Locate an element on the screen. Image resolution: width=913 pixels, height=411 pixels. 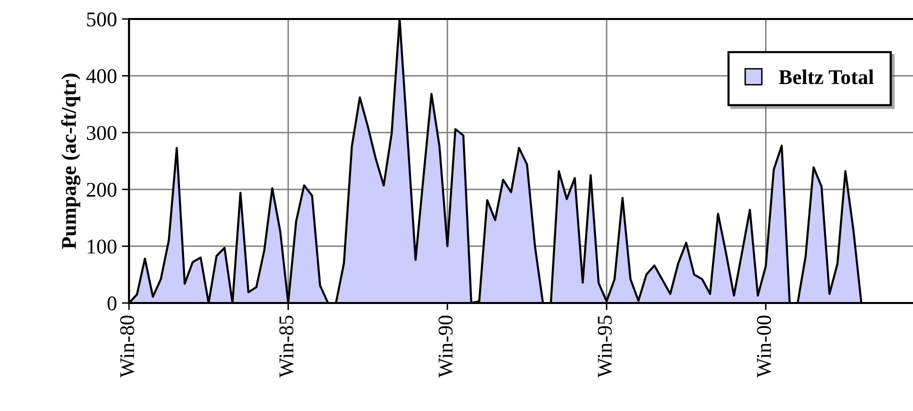
x-tick-label: Win-80 is located at coordinates (127, 347).